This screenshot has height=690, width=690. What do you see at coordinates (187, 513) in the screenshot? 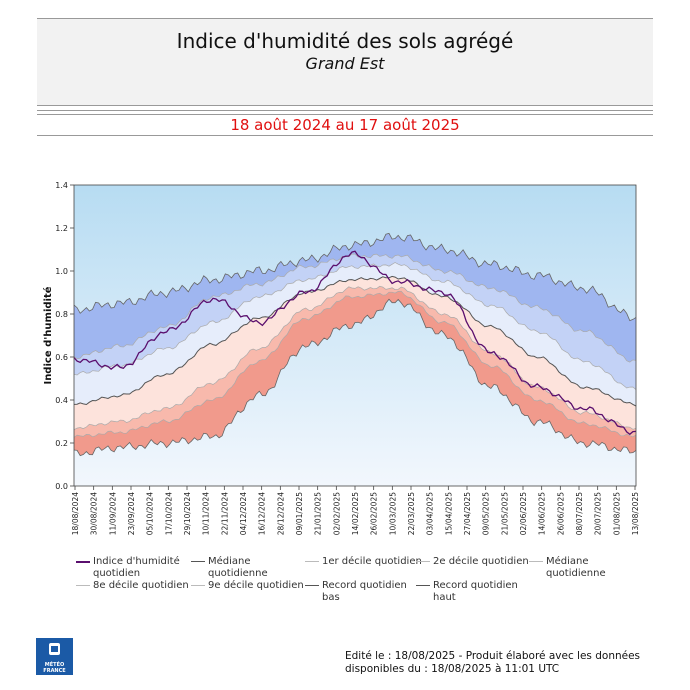
I see `x-tick-label: 29/10/2024` at bounding box center [187, 513].